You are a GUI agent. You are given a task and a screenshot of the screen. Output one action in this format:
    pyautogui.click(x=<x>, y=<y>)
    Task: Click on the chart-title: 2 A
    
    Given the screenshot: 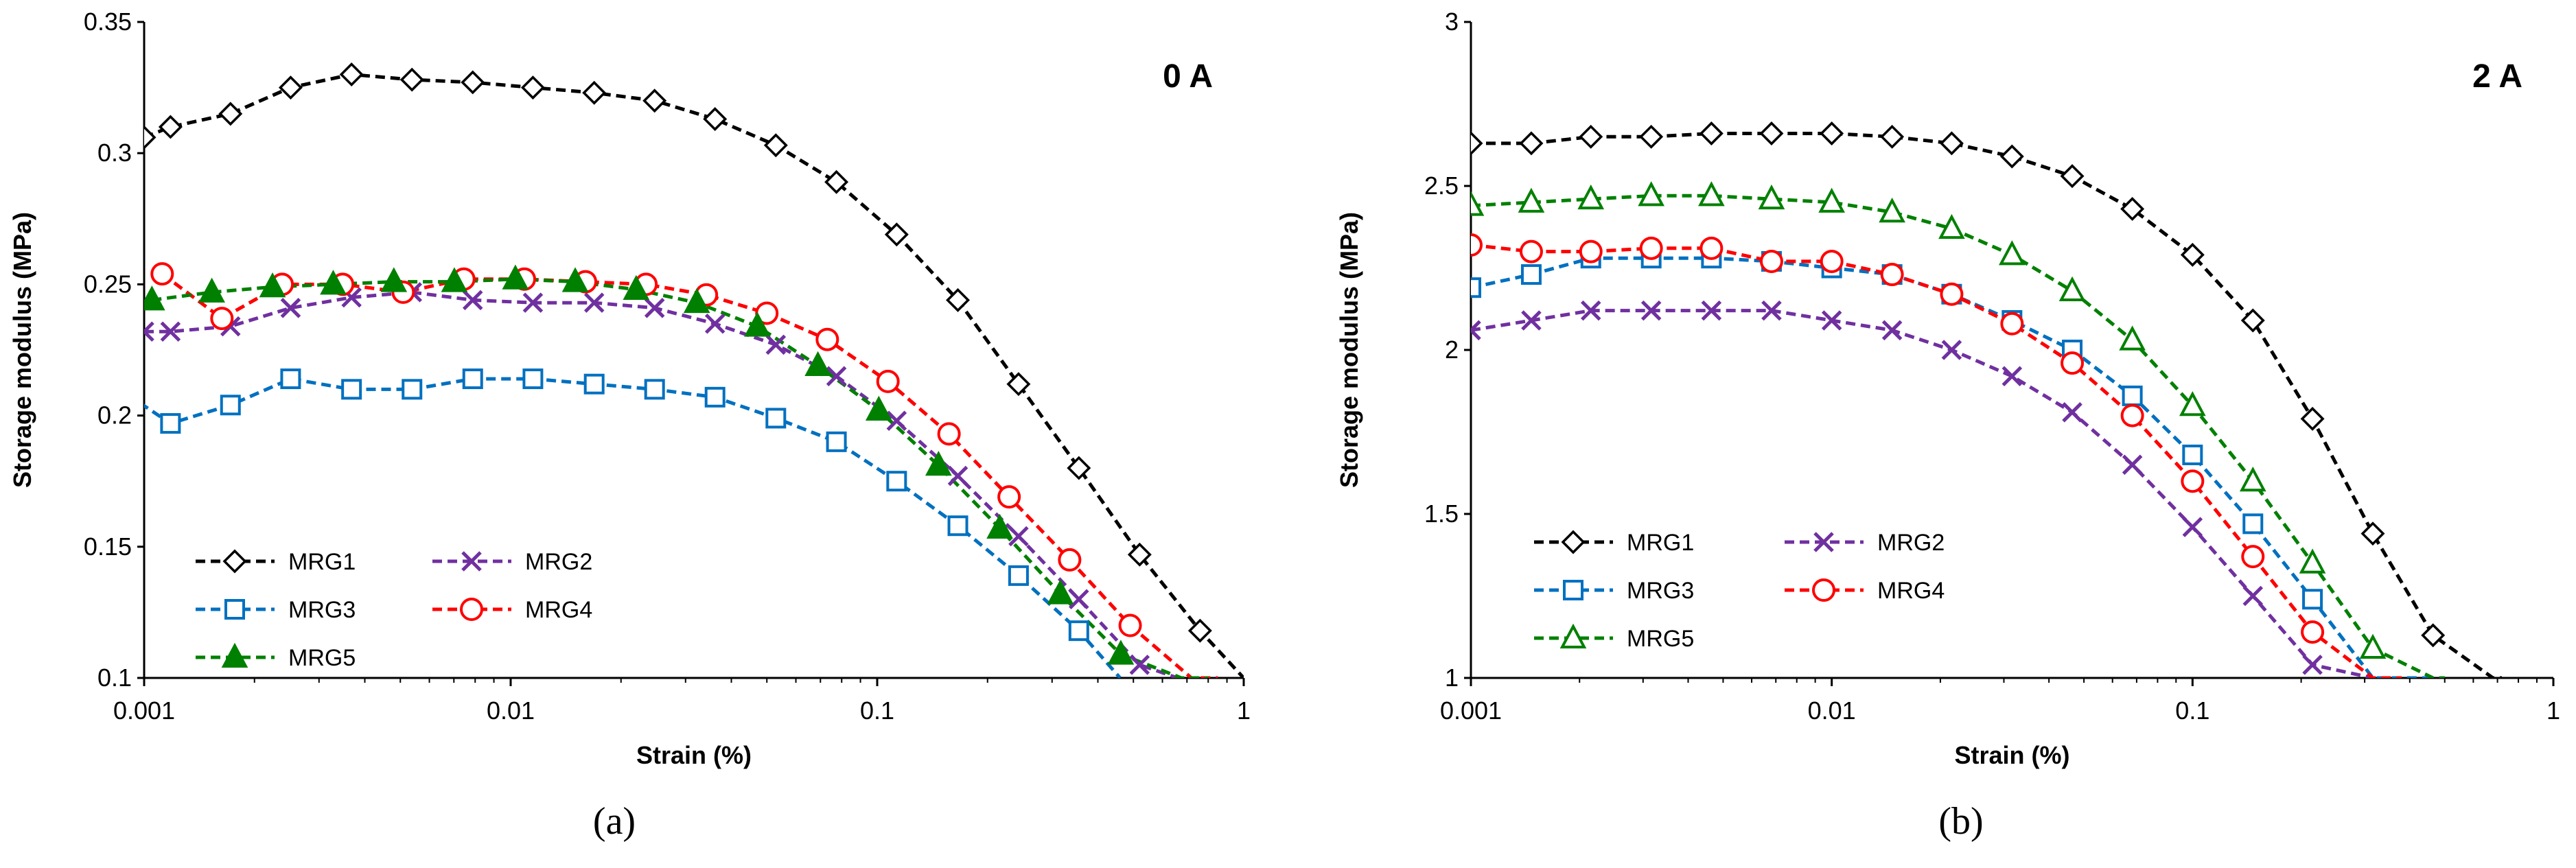 What is the action you would take?
    pyautogui.click(x=2497, y=76)
    